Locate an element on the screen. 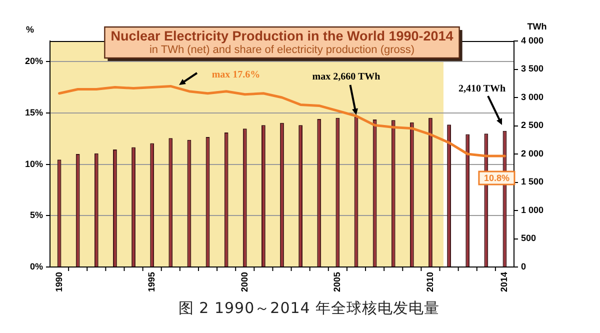  x-tick-label: 2005 is located at coordinates (337, 282).